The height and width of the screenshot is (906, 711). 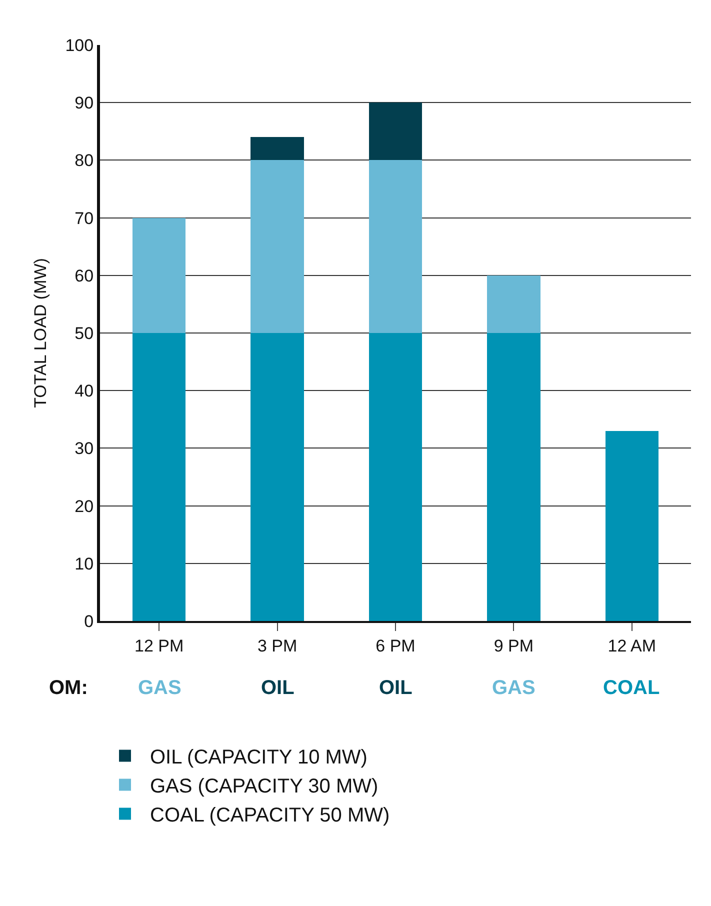 I want to click on y-tick-label: 50, so click(x=84, y=333).